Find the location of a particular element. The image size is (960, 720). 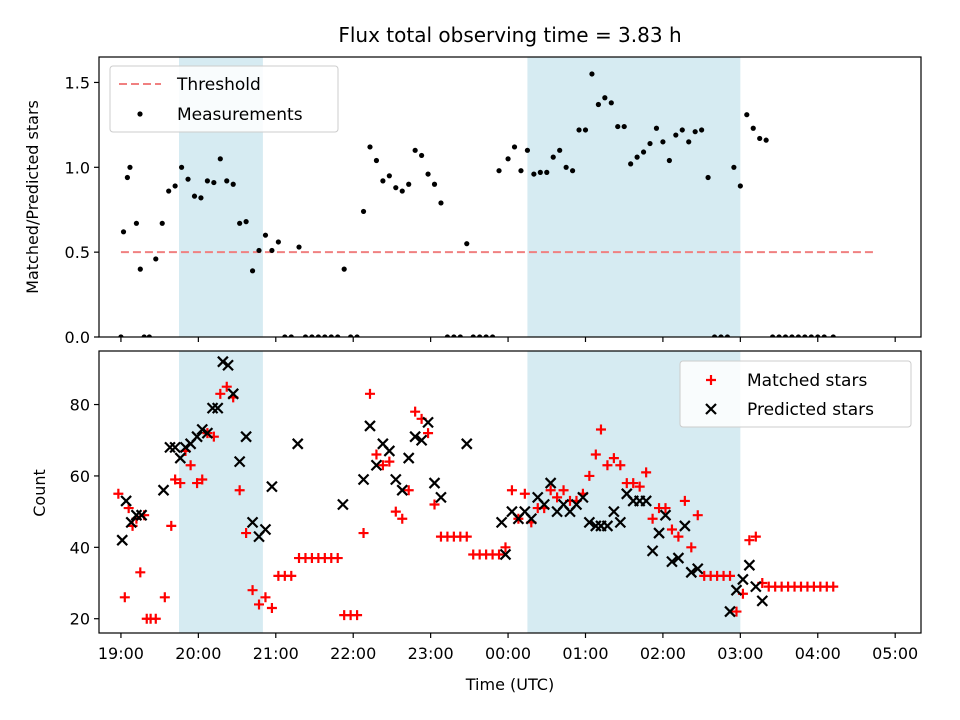

legend-measurements-swatch is located at coordinates (140, 114).